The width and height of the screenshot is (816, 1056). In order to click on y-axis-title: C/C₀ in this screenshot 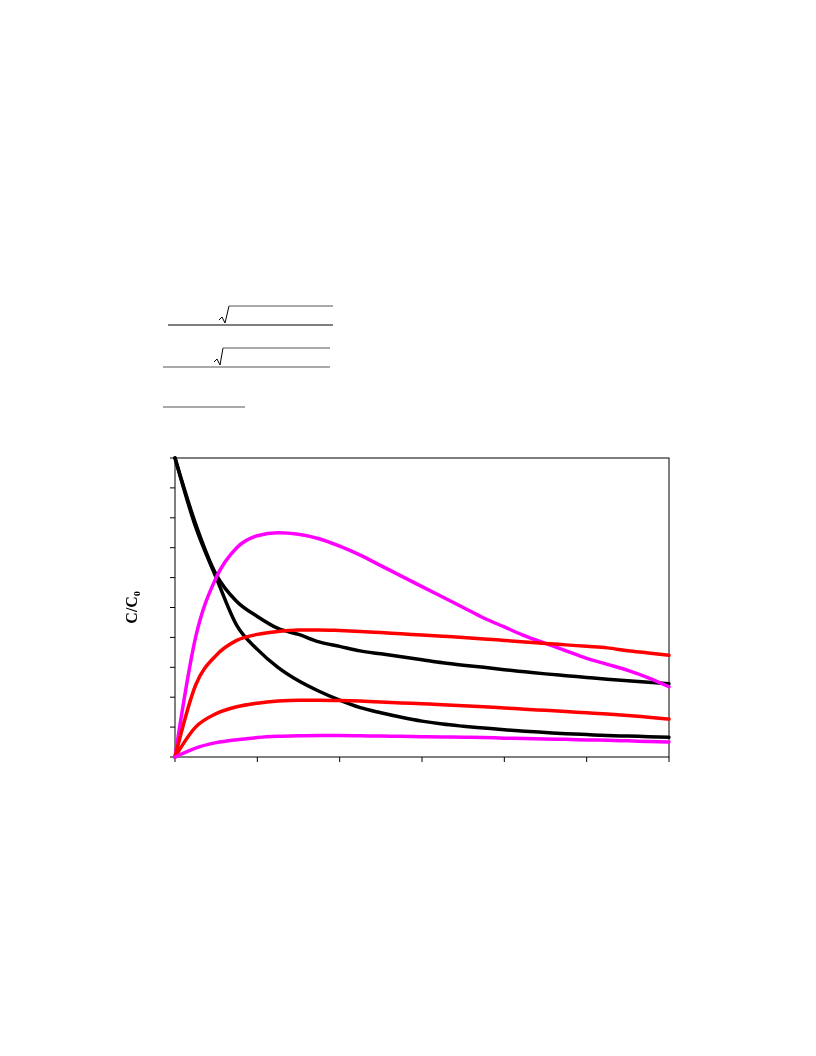, I will do `click(131, 607)`.